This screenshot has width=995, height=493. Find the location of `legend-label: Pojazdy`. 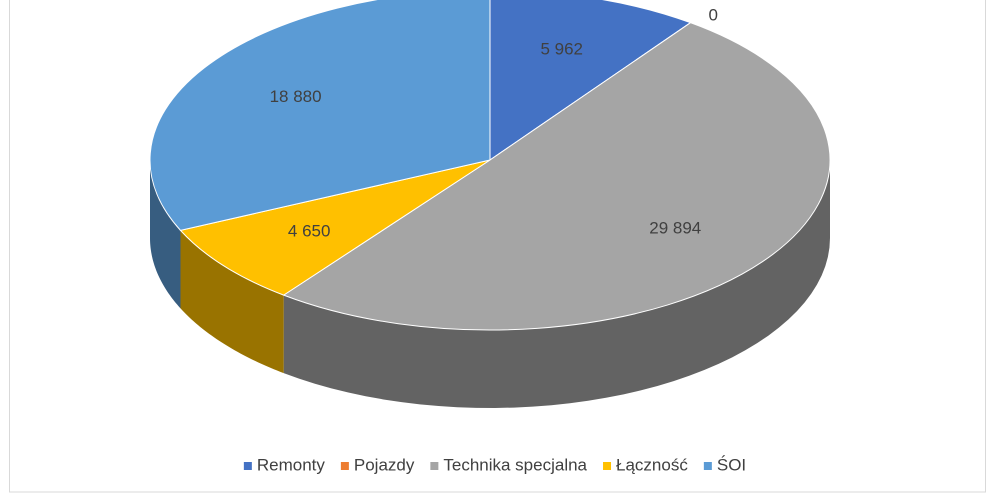

legend-label: Pojazdy is located at coordinates (384, 464).